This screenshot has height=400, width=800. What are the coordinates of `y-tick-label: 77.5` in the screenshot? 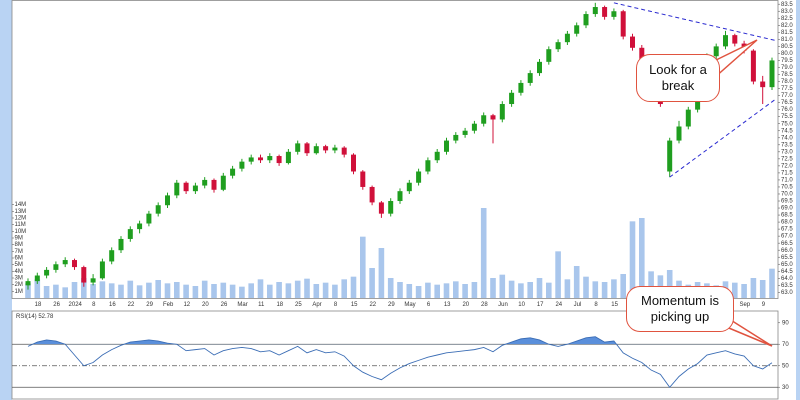 It's located at (787, 89).